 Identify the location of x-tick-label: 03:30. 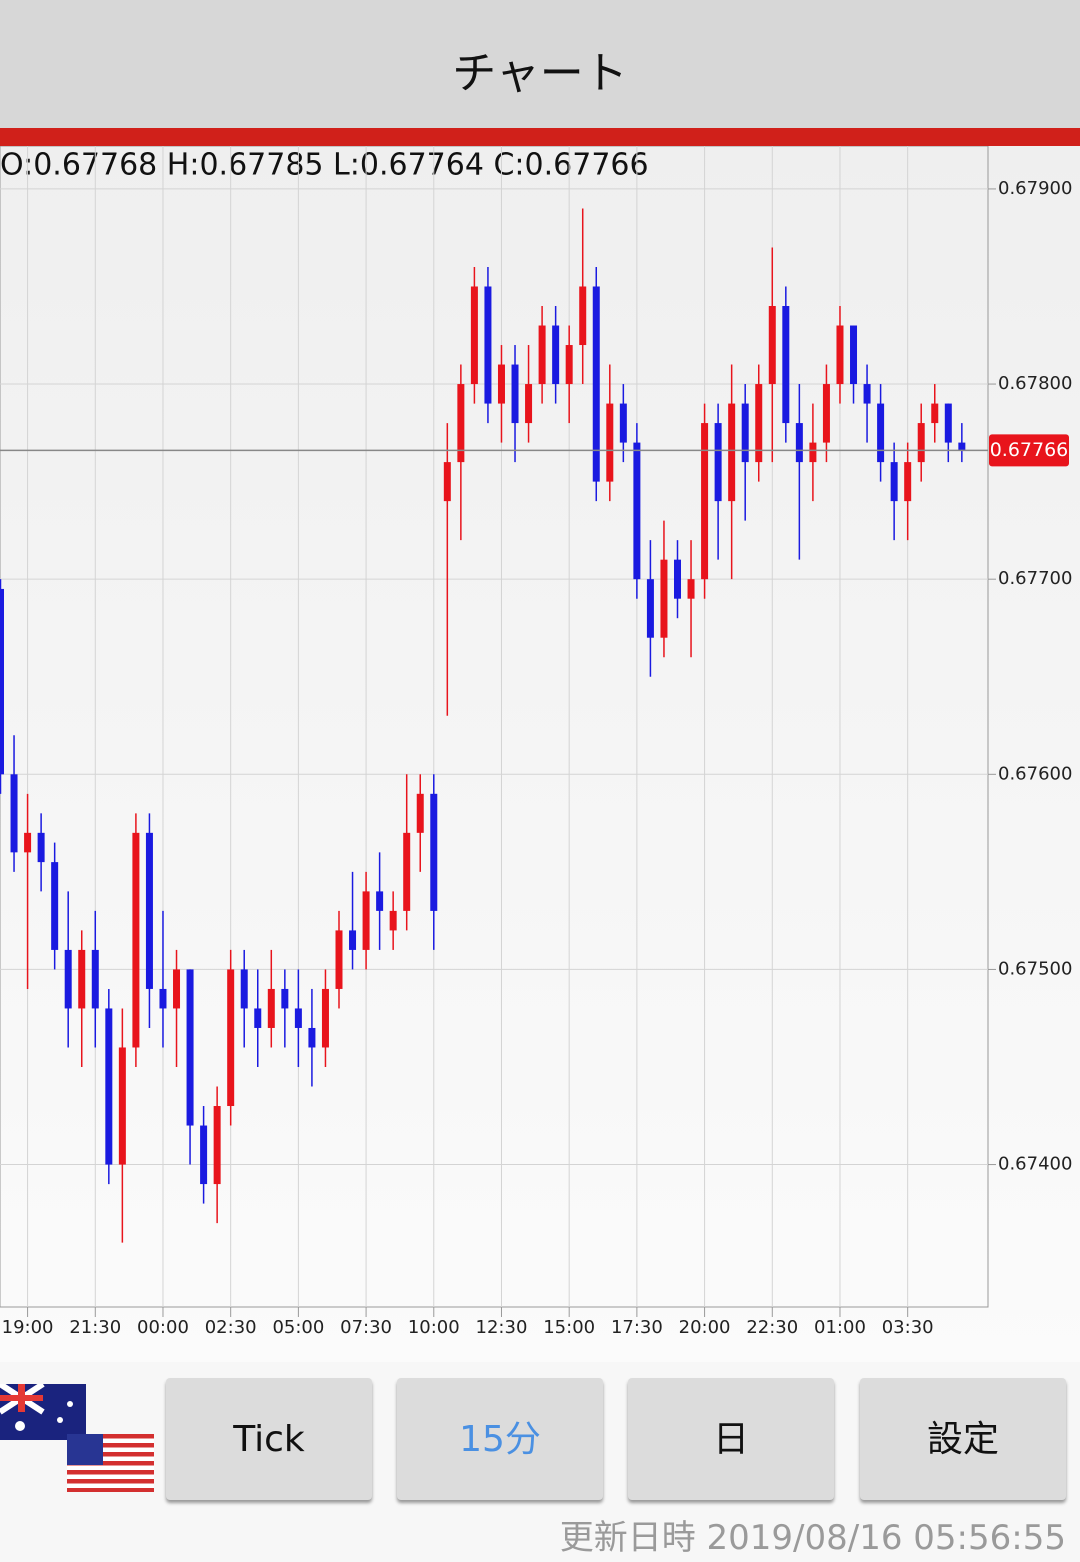
(908, 1327).